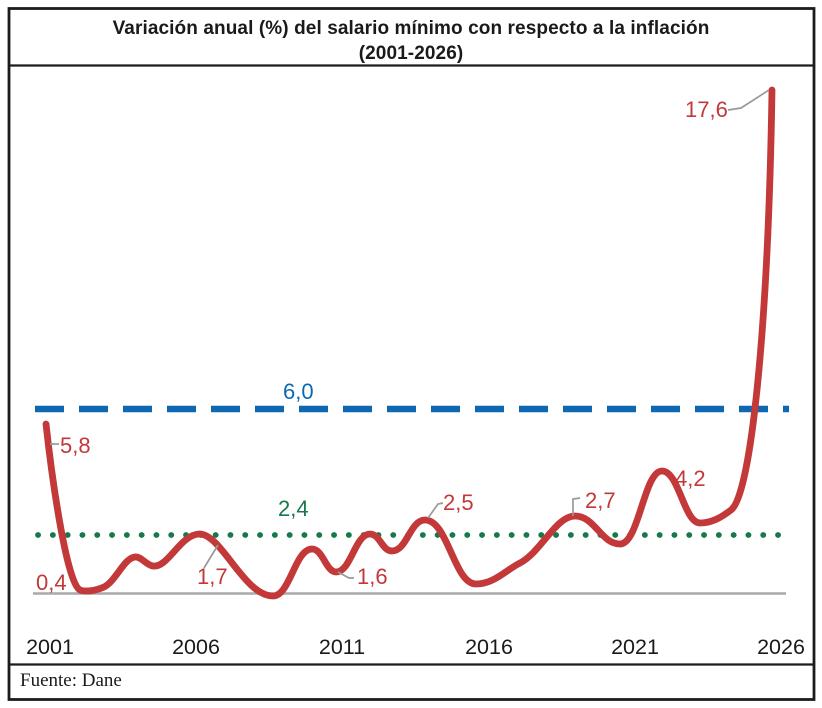 The height and width of the screenshot is (708, 822). I want to click on point-label-2006: 1,7, so click(212, 576).